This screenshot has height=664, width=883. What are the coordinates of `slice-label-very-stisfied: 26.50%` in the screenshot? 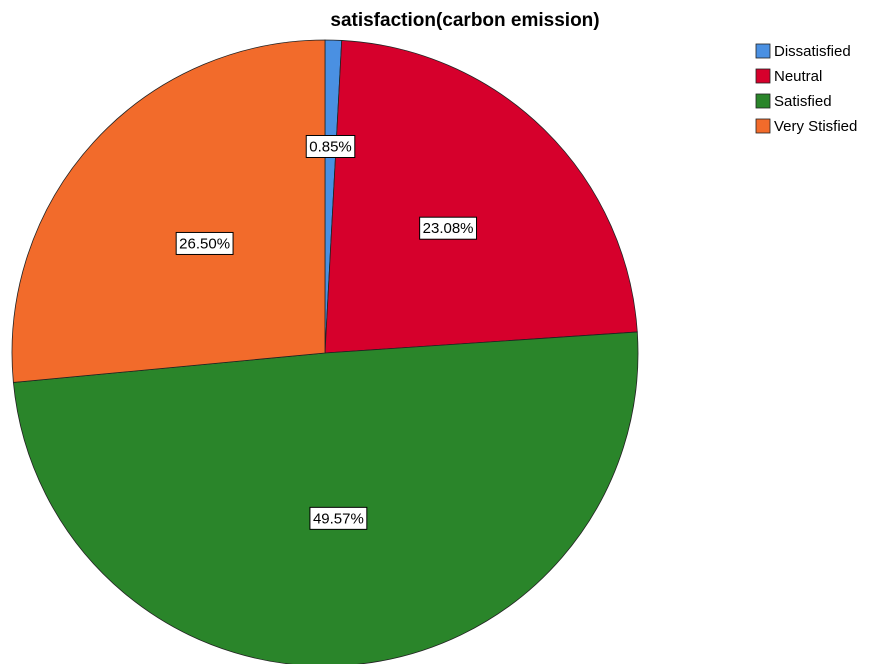 It's located at (204, 243).